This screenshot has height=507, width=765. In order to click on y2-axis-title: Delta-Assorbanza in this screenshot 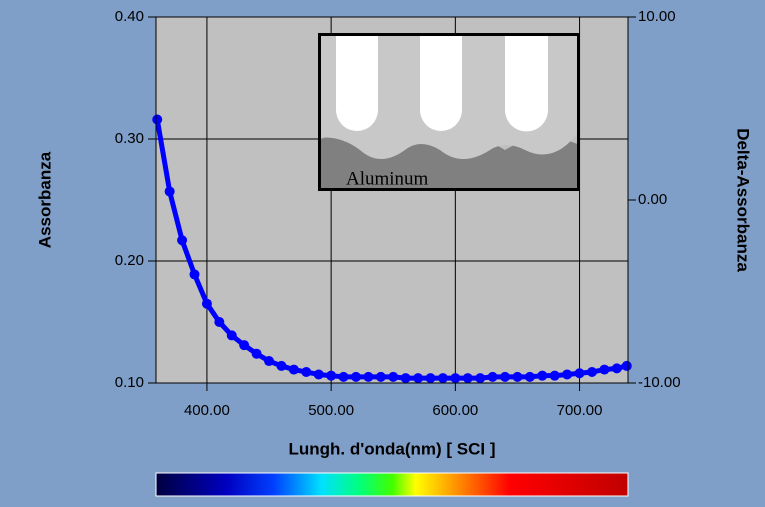, I will do `click(743, 200)`.